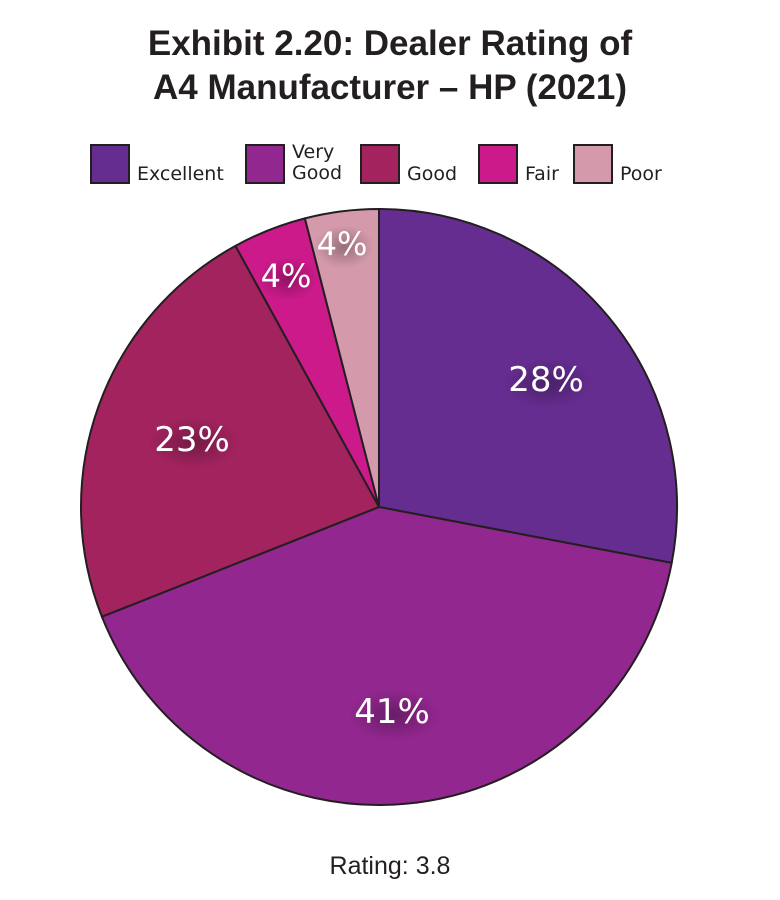  What do you see at coordinates (192, 440) in the screenshot?
I see `data-label-good: 23%` at bounding box center [192, 440].